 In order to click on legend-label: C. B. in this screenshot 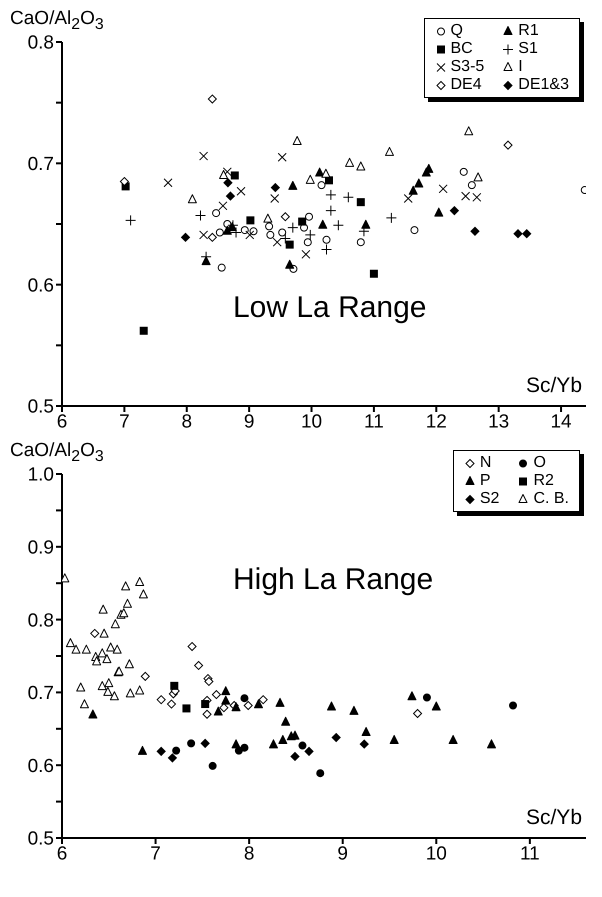, I will do `click(551, 499)`.